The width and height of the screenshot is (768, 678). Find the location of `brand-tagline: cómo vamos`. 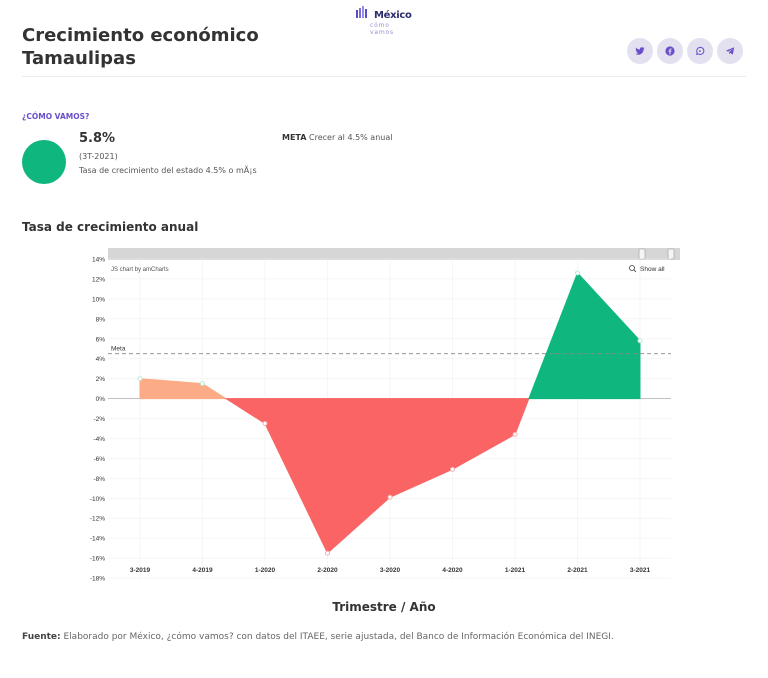

brand-tagline: cómo vamos is located at coordinates (382, 29).